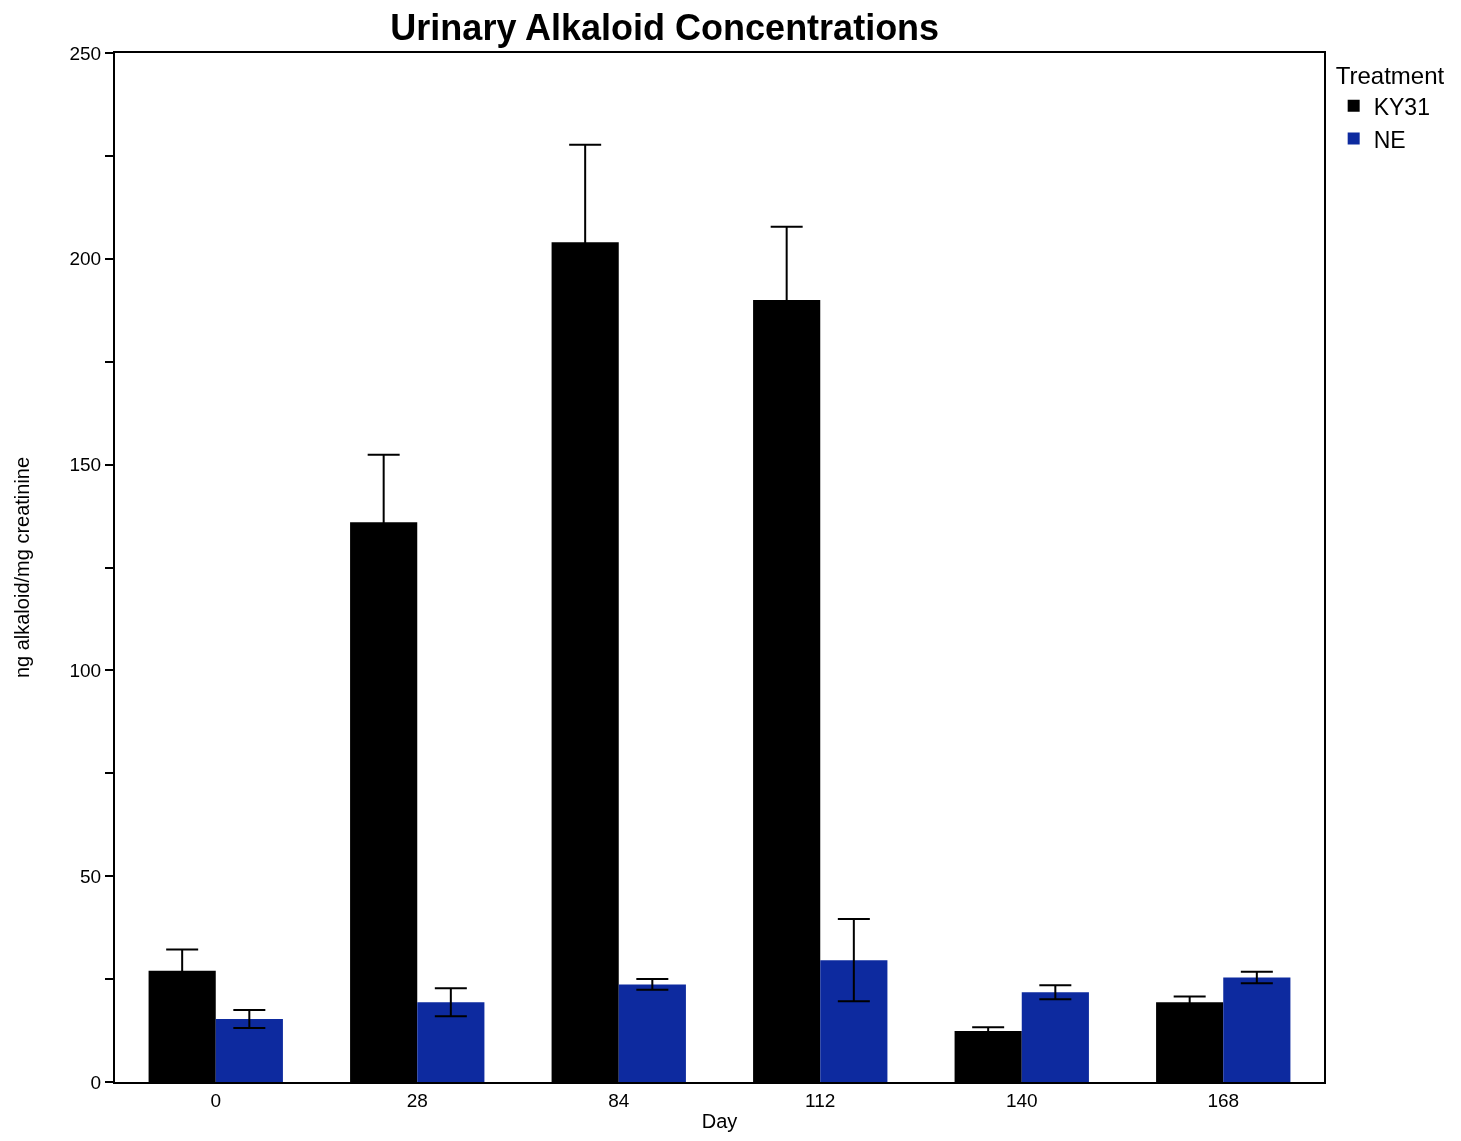 The height and width of the screenshot is (1141, 1461). What do you see at coordinates (1021, 1100) in the screenshot?
I see `x-tick-label: 140` at bounding box center [1021, 1100].